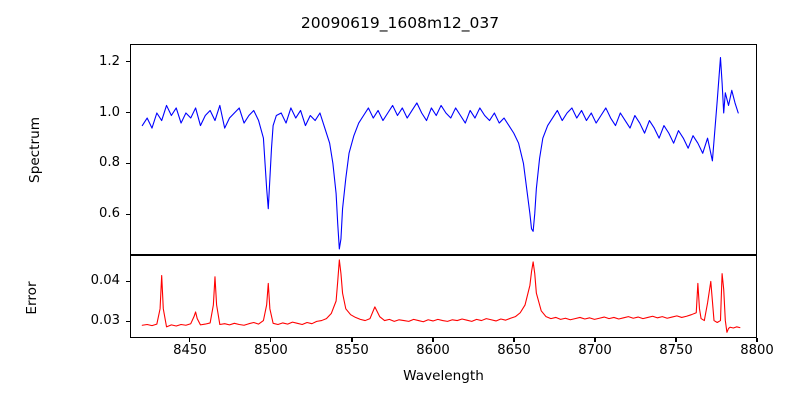 This screenshot has width=800, height=400. Describe the element at coordinates (109, 163) in the screenshot. I see `y-tick-label: 0.8` at that location.